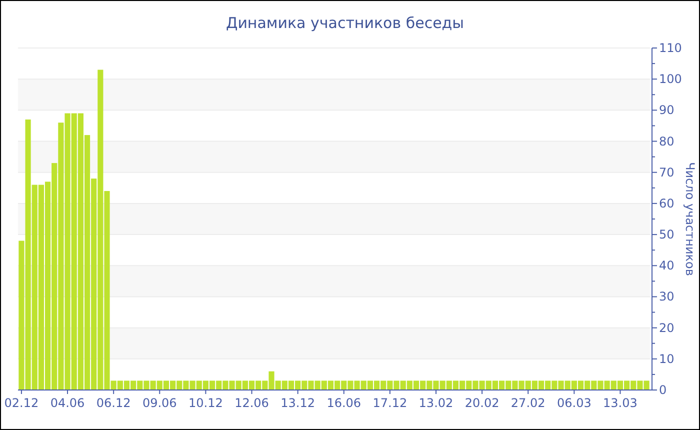 The image size is (700, 430). What do you see at coordinates (528, 403) in the screenshot?
I see `x-tick-label: 27.02` at bounding box center [528, 403].